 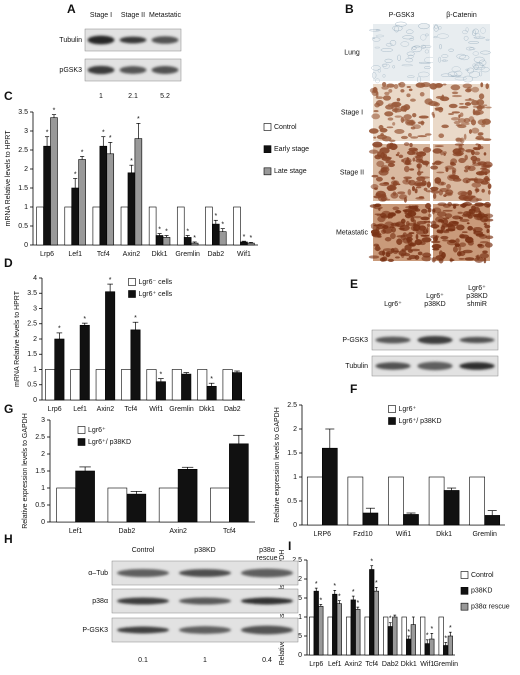 What do you see at coordinates (35, 400) in the screenshot?
I see `y-tick-label: 0` at bounding box center [35, 400].